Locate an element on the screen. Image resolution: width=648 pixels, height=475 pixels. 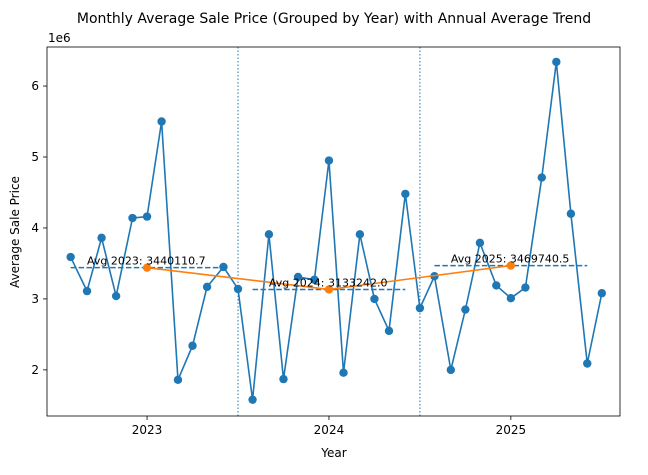
y-tick-label: 5 is located at coordinates (35, 157).